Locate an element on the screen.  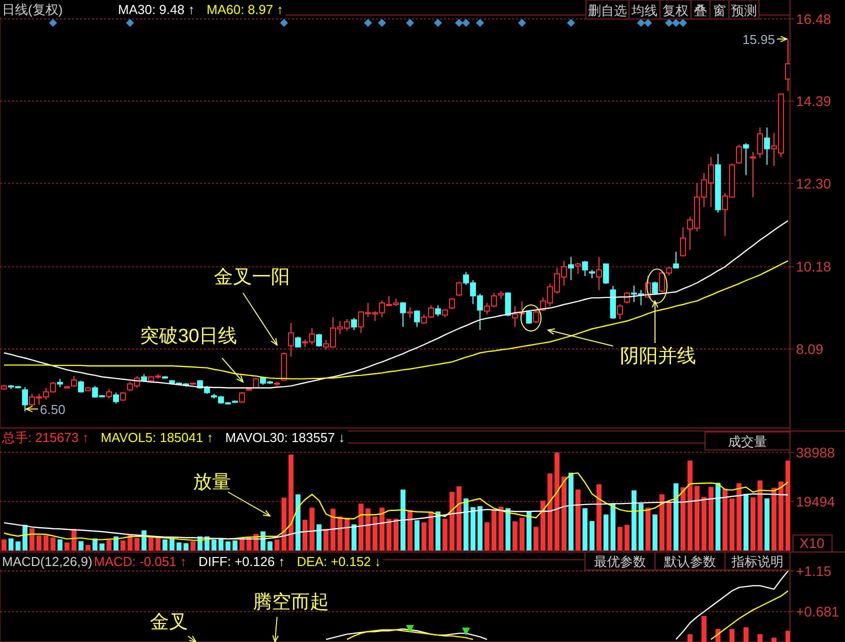
y-tick-label: +0.681 is located at coordinates (818, 612).